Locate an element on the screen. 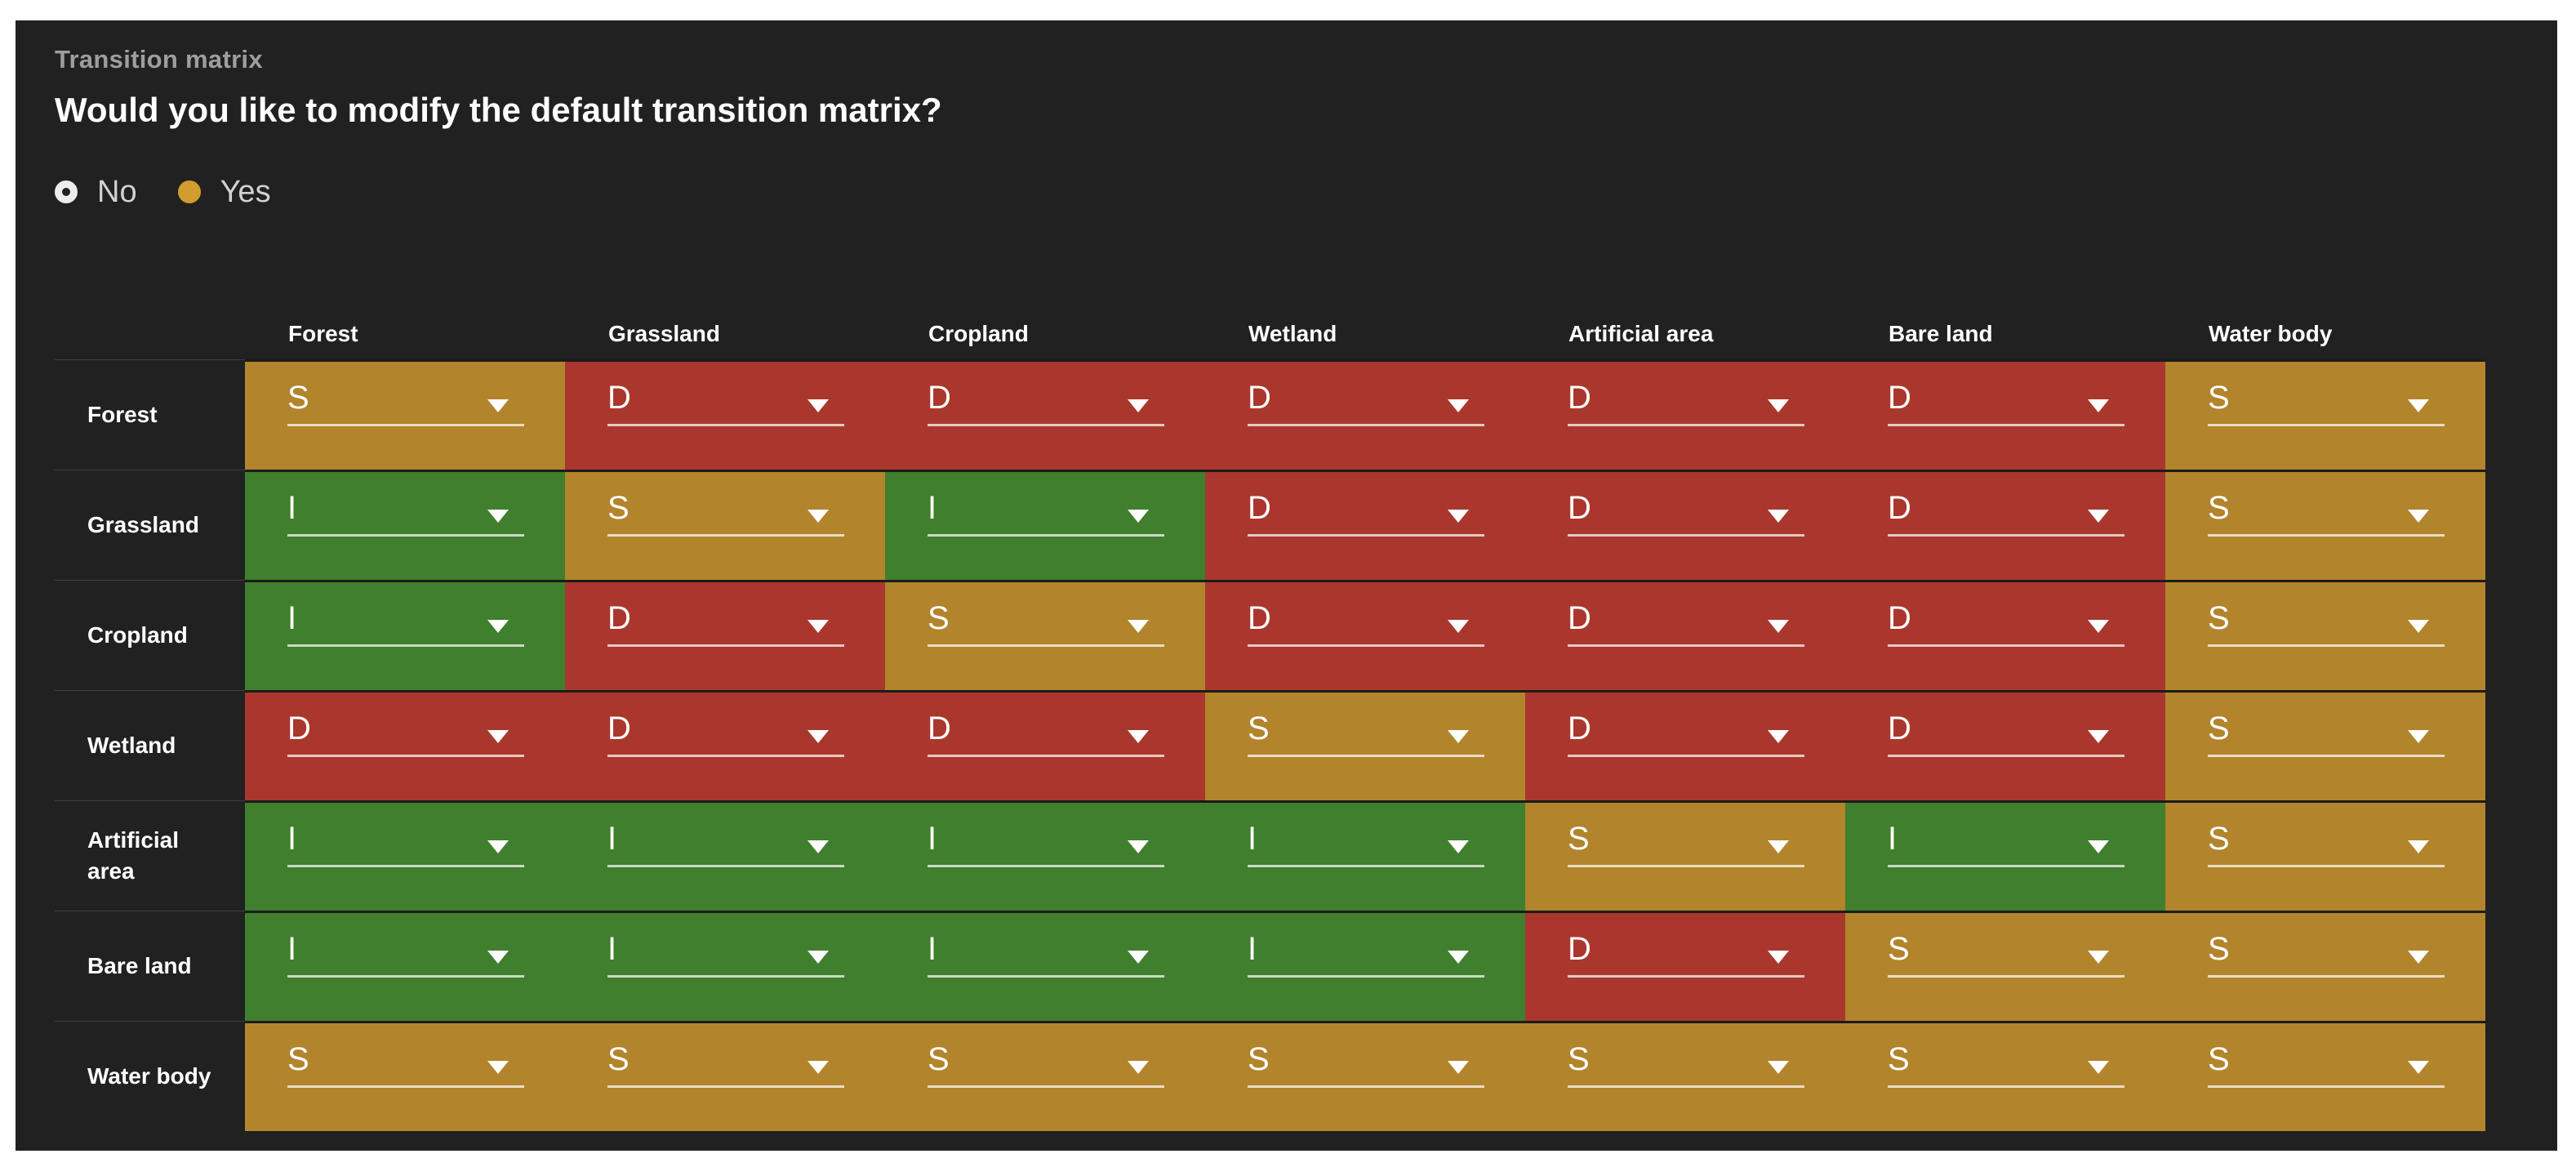 This screenshot has width=2576, height=1176. transition-select-wetland-forest: D is located at coordinates (405, 745).